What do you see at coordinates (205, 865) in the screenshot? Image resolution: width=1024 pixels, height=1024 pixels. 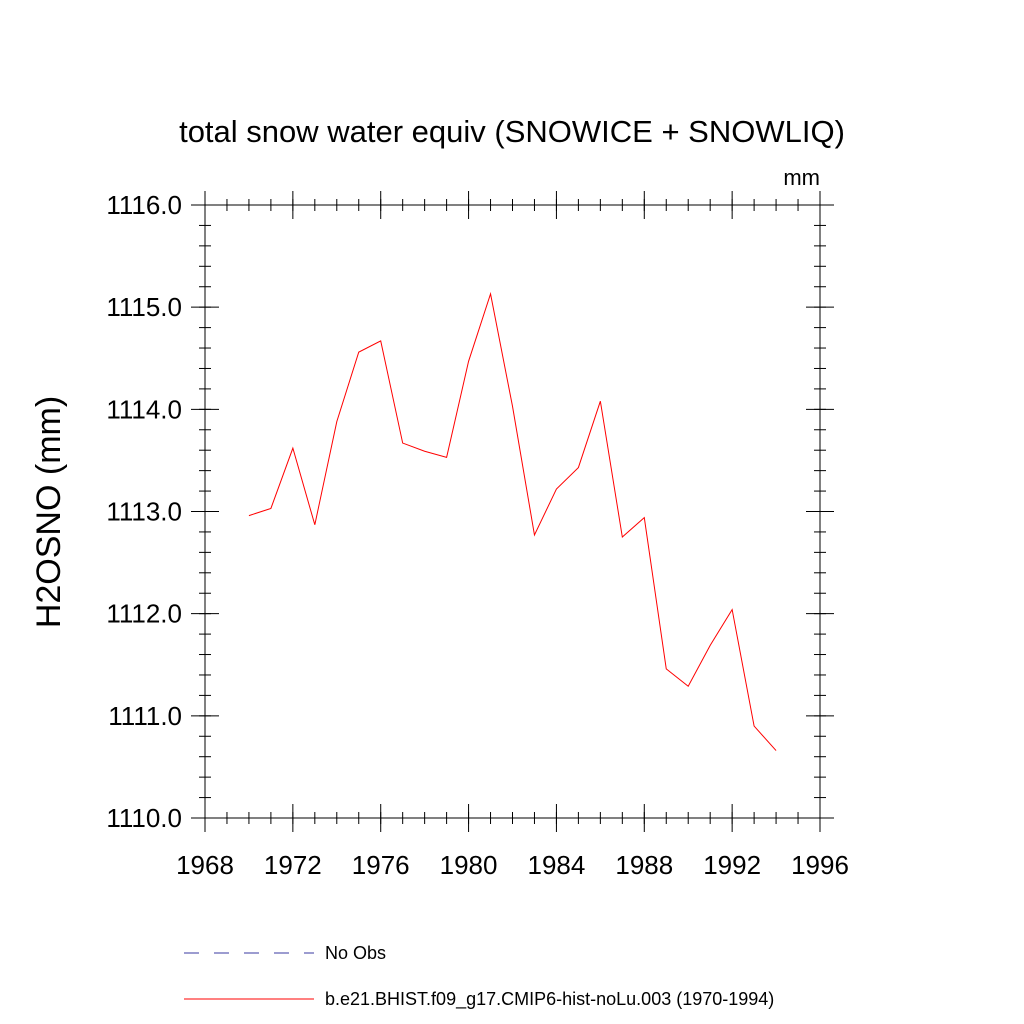 I see `x-tick-label: 1968` at bounding box center [205, 865].